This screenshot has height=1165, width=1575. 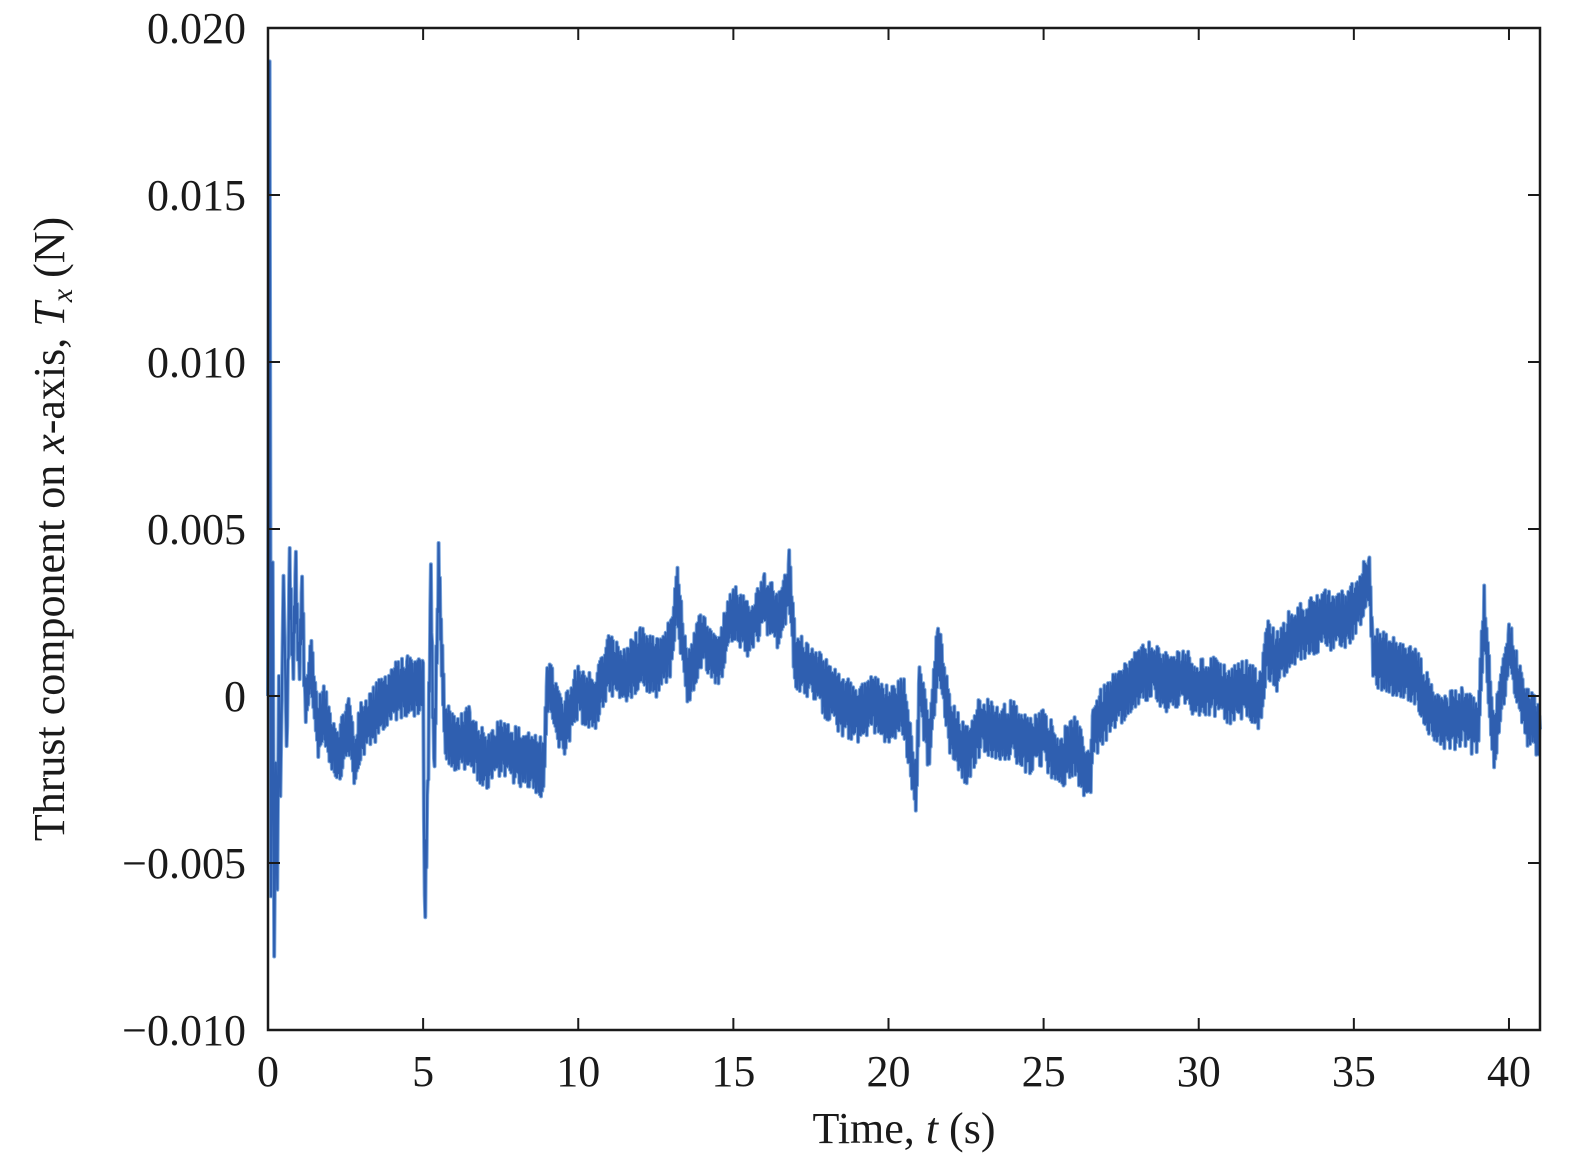 I want to click on x-axis-title: Time, t (s), so click(x=904, y=1128).